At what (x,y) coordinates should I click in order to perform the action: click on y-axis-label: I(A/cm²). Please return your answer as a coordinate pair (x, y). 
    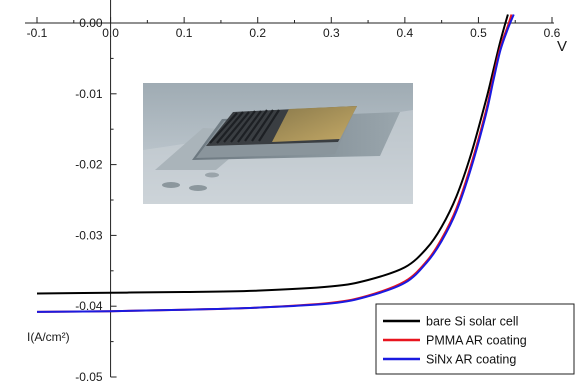
    Looking at the image, I should click on (48, 337).